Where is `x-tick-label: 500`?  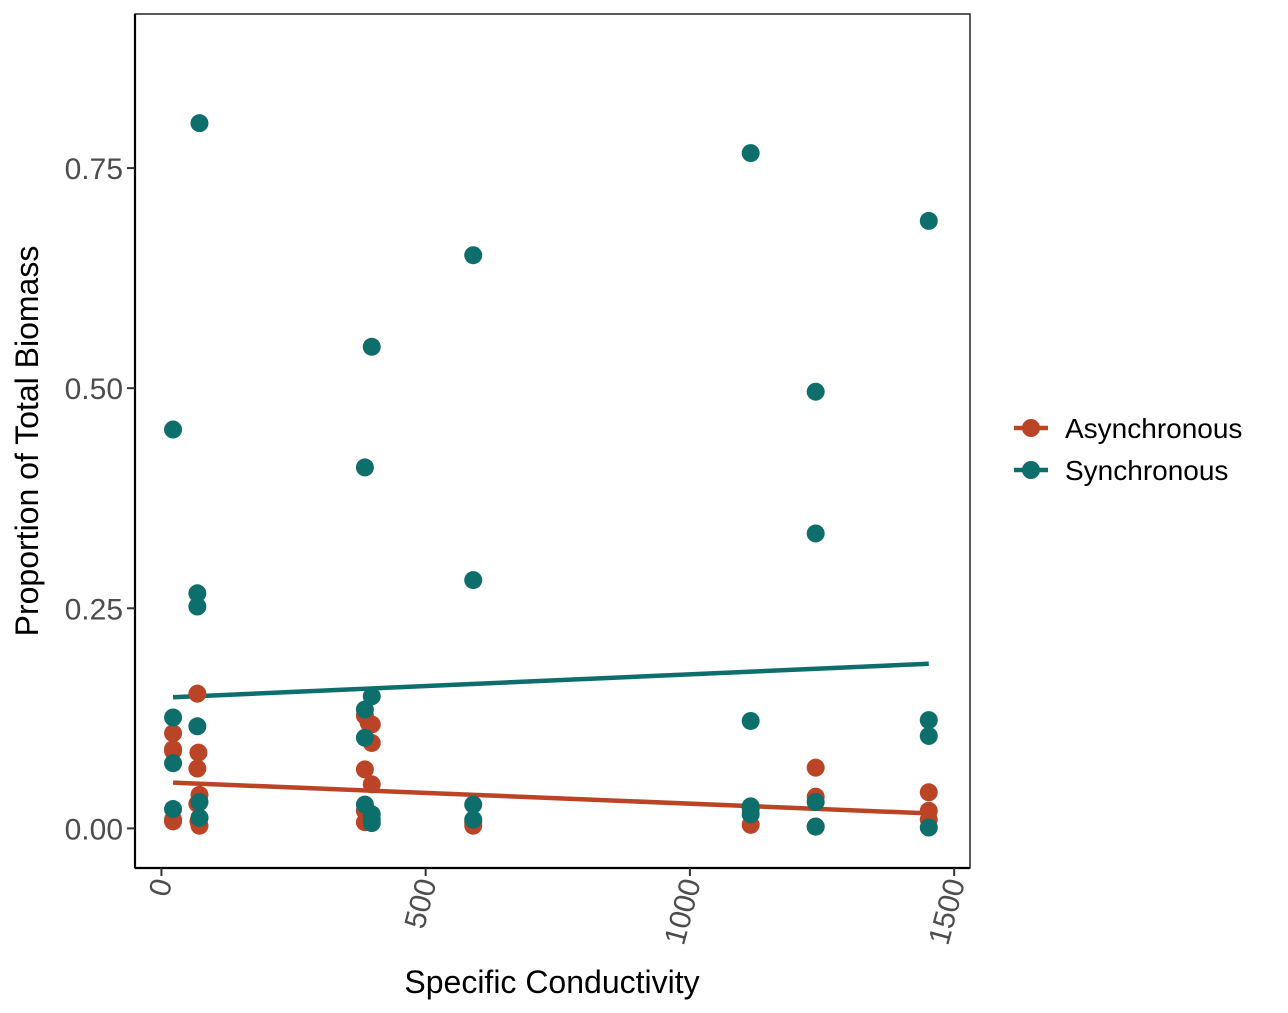
x-tick-label: 500 is located at coordinates (421, 903).